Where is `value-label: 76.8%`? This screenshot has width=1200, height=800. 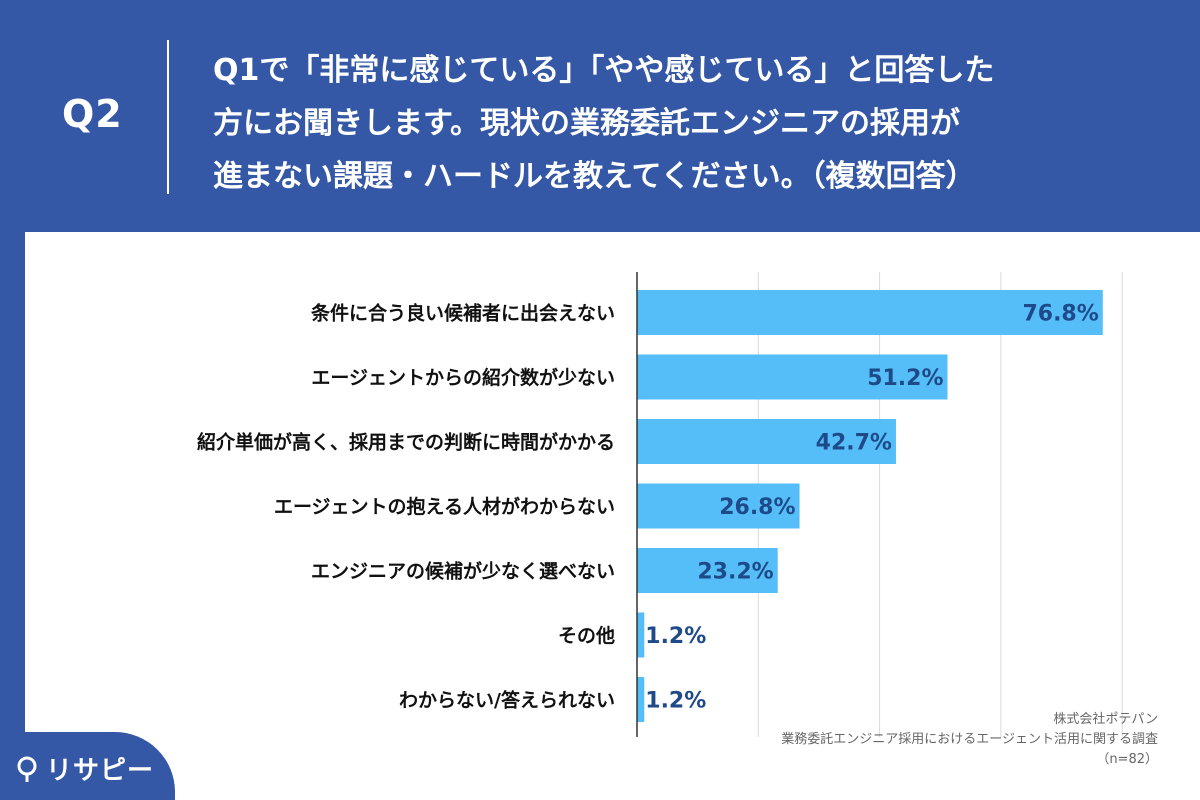
value-label: 76.8% is located at coordinates (1060, 314).